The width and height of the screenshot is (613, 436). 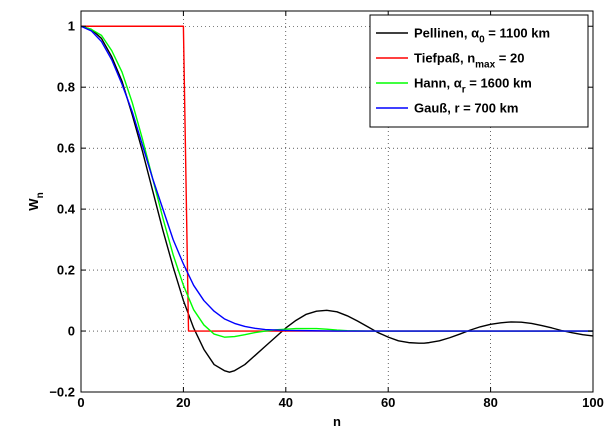 What do you see at coordinates (71, 26) in the screenshot?
I see `y-tick-label: 1` at bounding box center [71, 26].